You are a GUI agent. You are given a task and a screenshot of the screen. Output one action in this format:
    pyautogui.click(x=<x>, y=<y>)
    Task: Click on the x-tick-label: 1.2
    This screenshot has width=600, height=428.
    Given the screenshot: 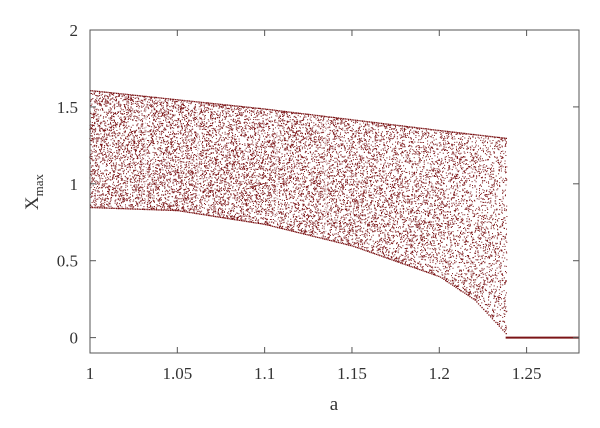 What is the action you would take?
    pyautogui.click(x=439, y=373)
    